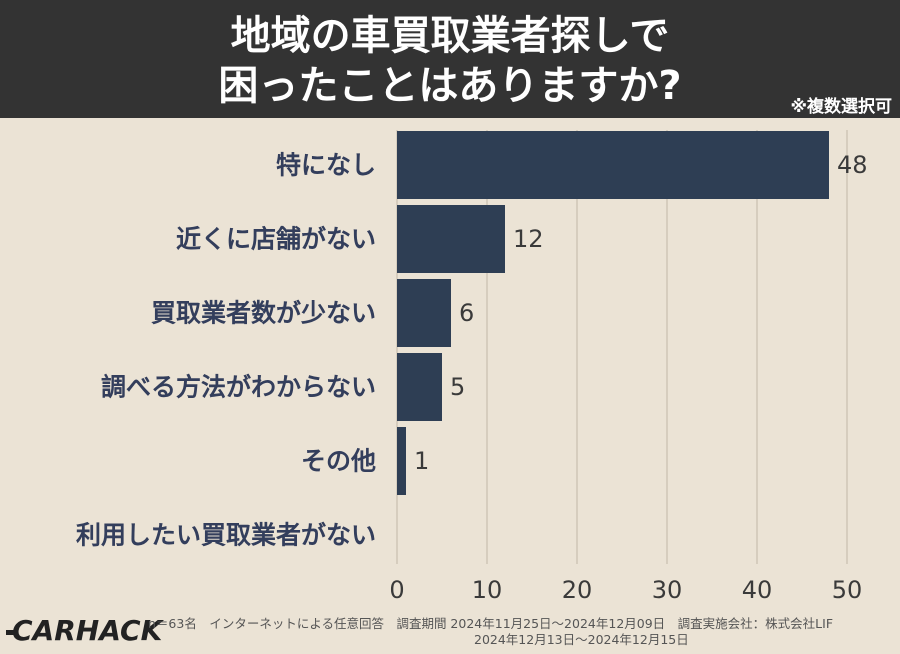 This screenshot has height=654, width=900. I want to click on category-label-4: その他, so click(338, 461).